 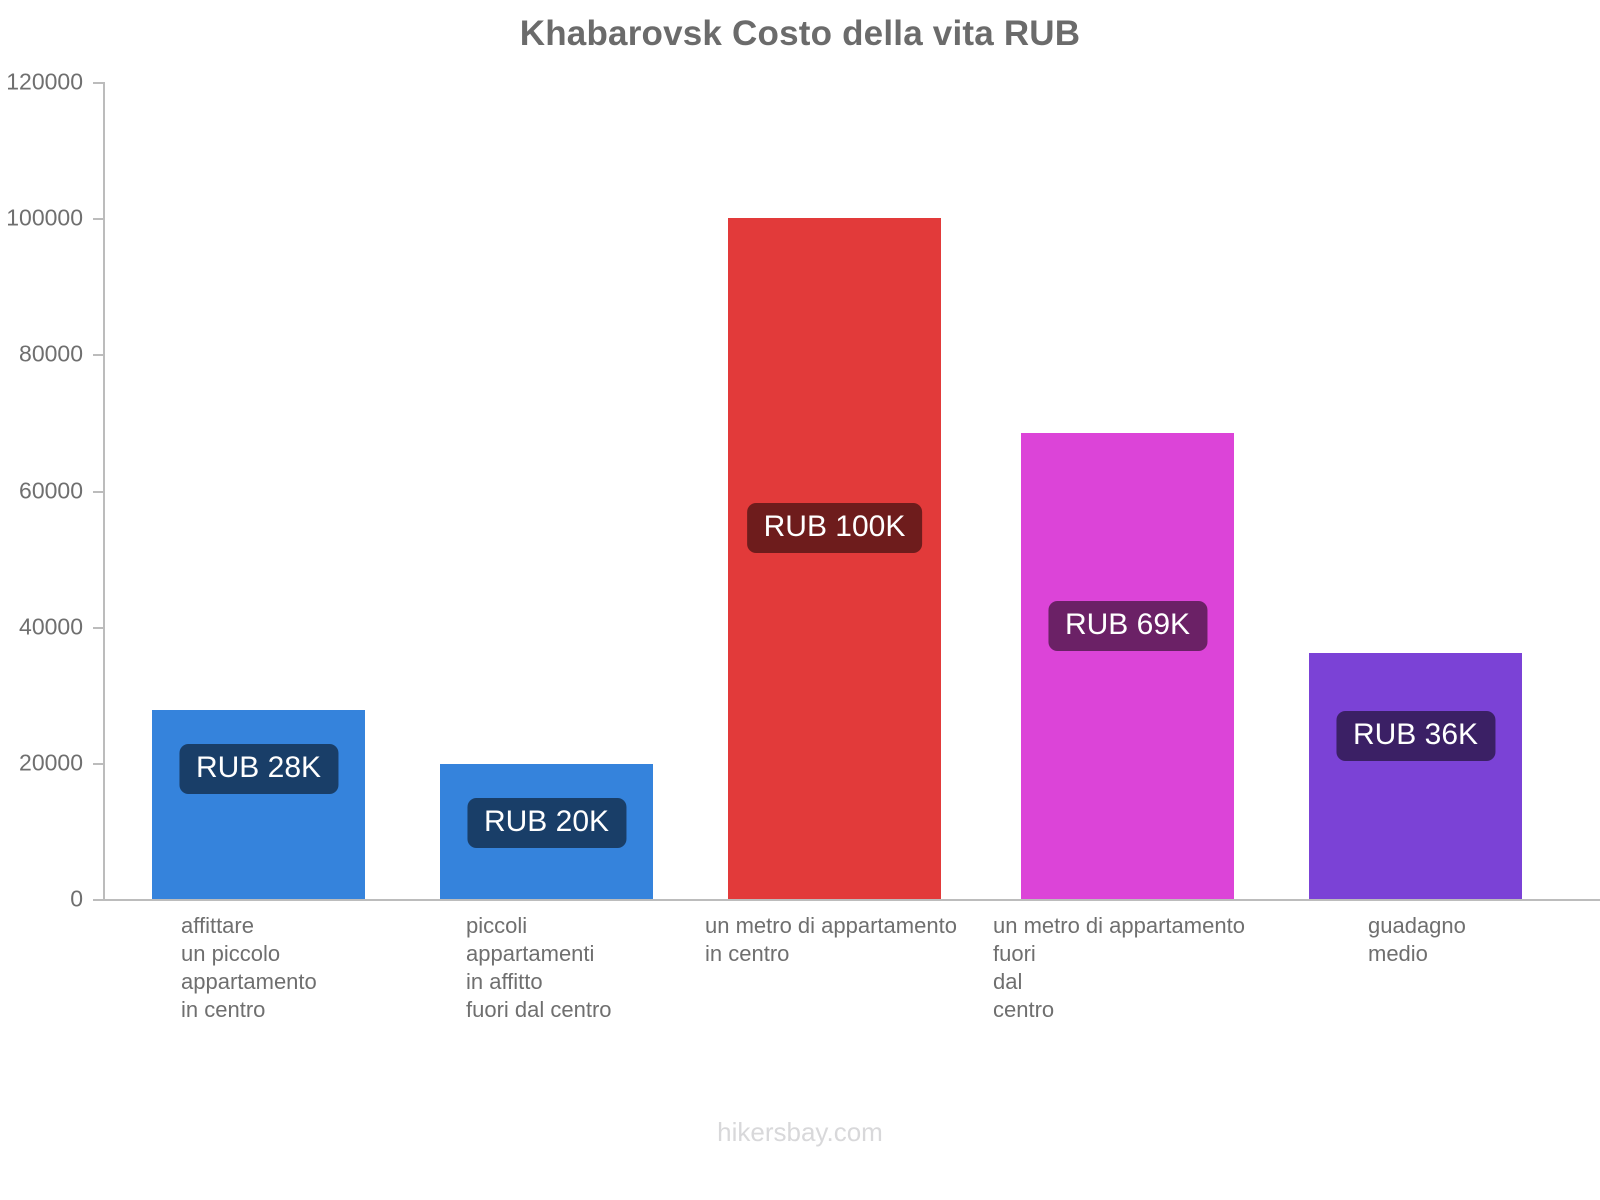 What do you see at coordinates (1398, 954) in the screenshot?
I see `x-axis-label-line: medio` at bounding box center [1398, 954].